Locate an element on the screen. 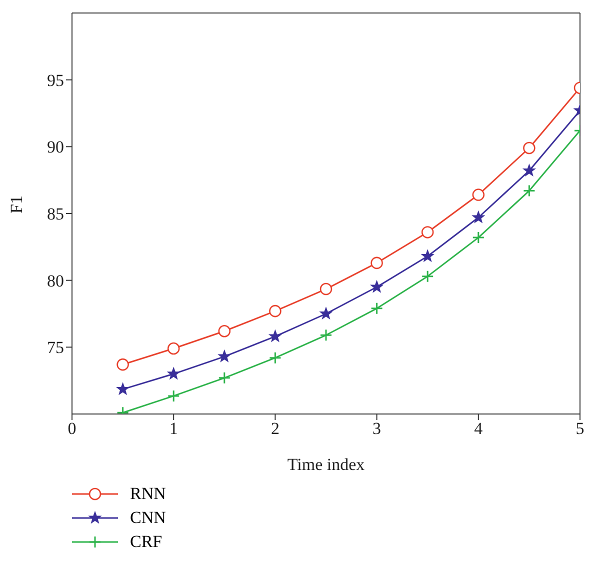  x-tick-label: 5 is located at coordinates (580, 428).